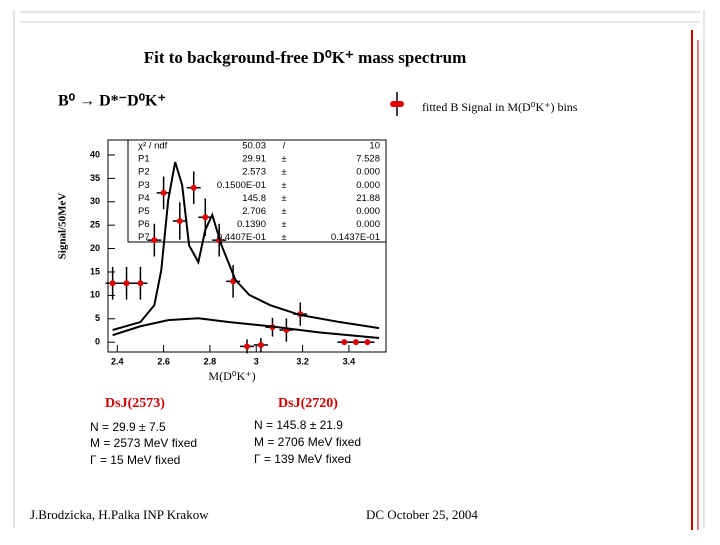  I want to click on stats-cell: P5, so click(144, 211).